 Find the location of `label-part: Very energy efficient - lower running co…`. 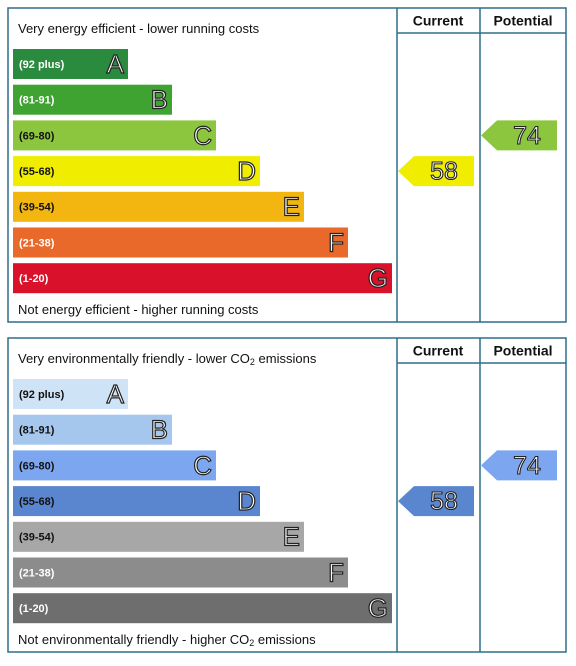

label-part: Very energy efficient - lower running co… is located at coordinates (139, 28).